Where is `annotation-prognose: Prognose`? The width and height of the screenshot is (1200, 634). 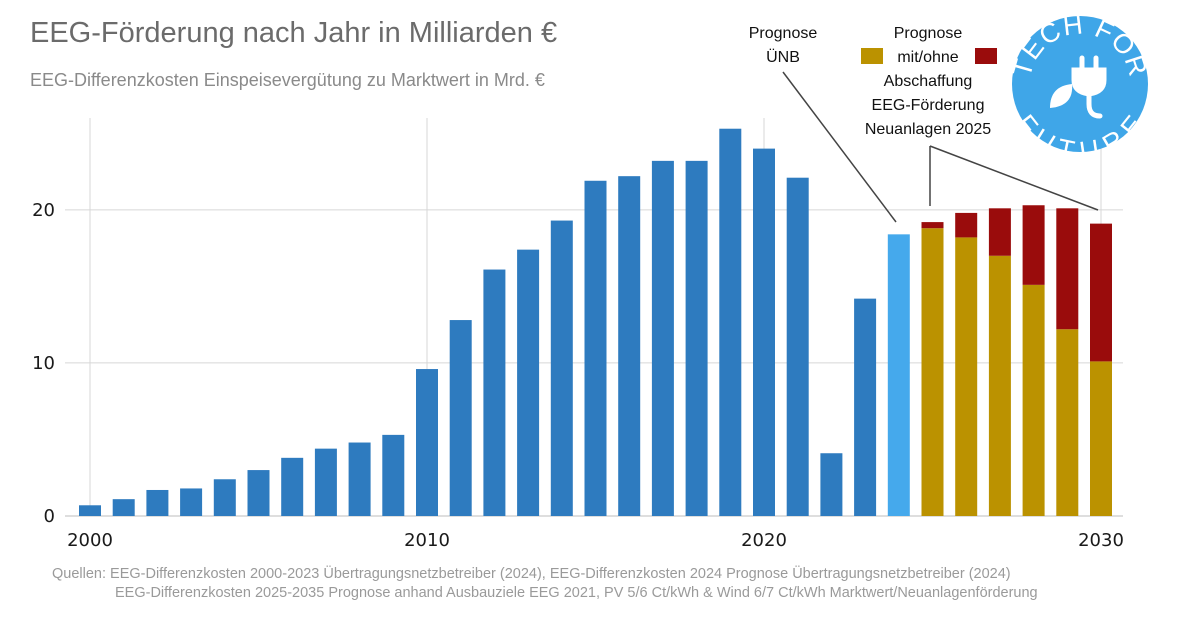 annotation-prognose: Prognose is located at coordinates (928, 33).